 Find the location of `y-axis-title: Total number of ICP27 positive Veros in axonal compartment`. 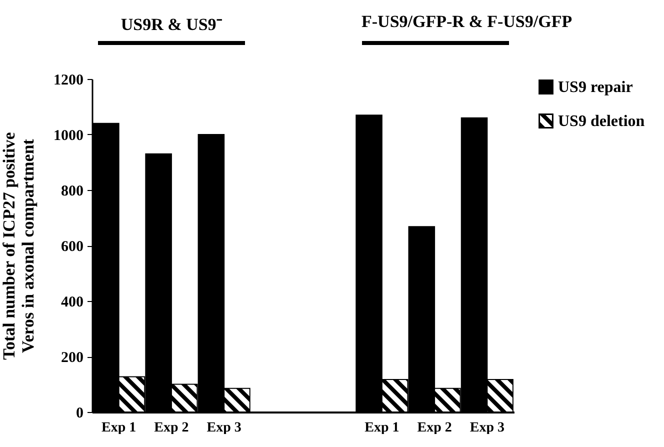

y-axis-title: Total number of ICP27 positive Veros in axonal compartment is located at coordinates (19, 246).